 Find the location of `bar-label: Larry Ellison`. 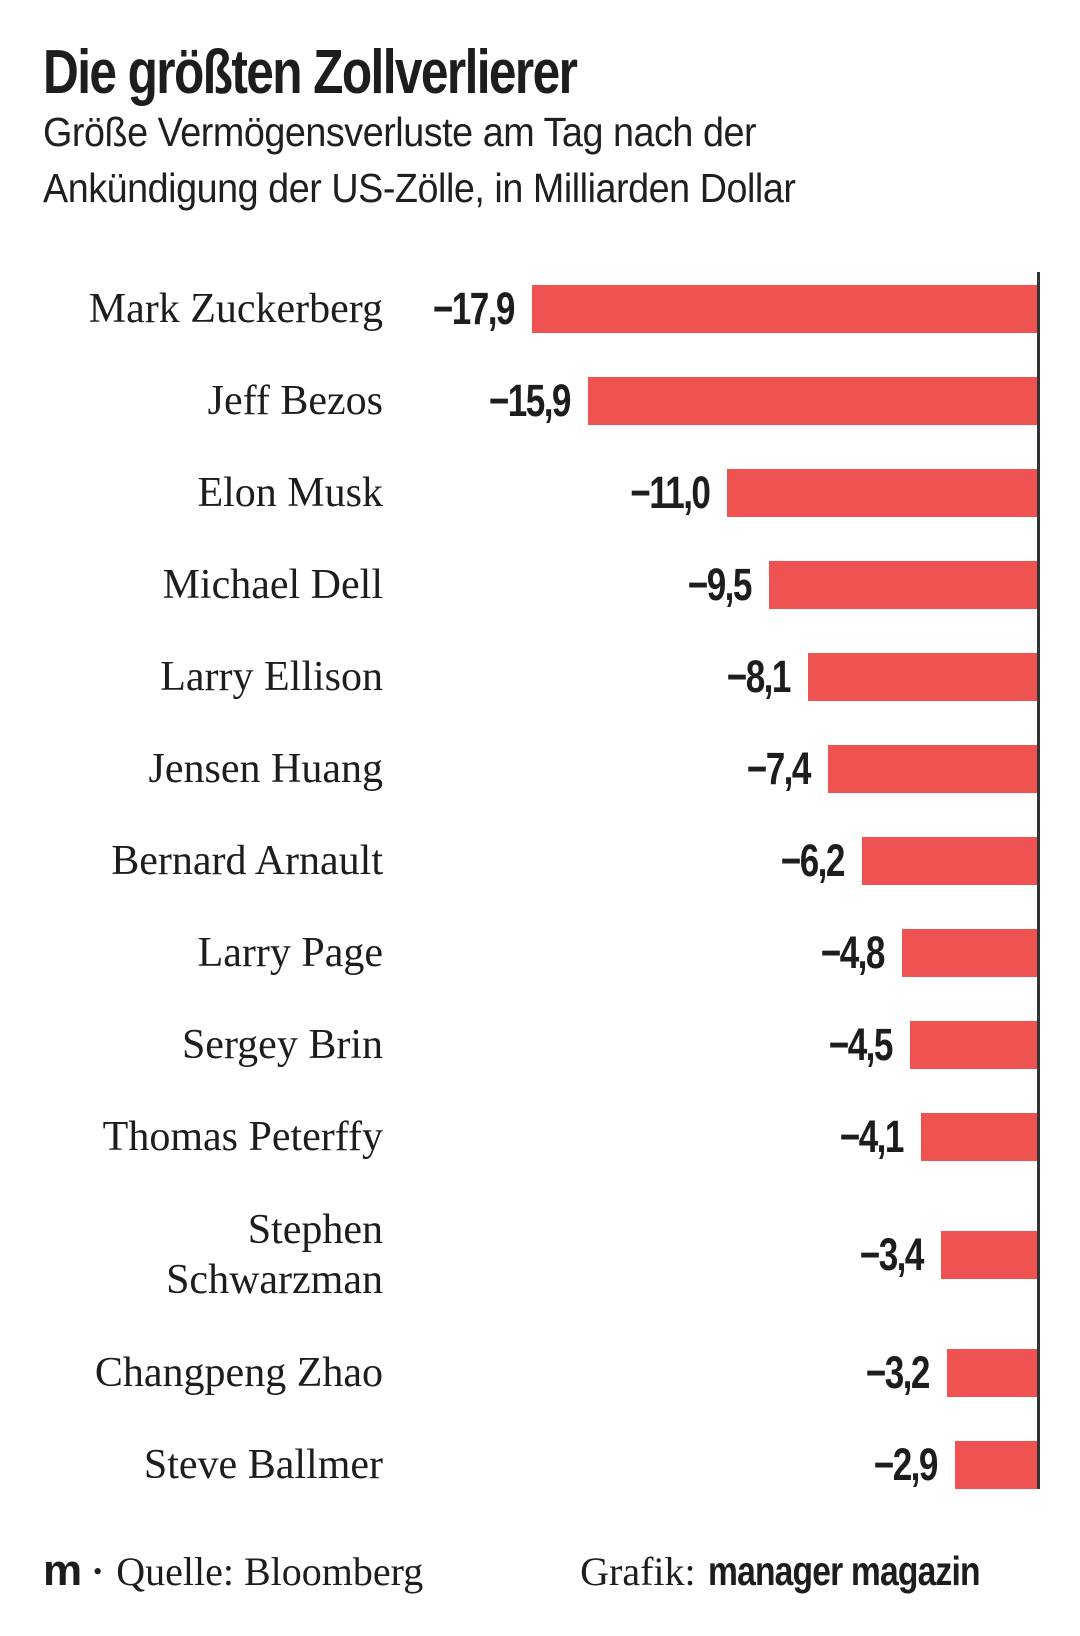

bar-label: Larry Ellison is located at coordinates (271, 677).